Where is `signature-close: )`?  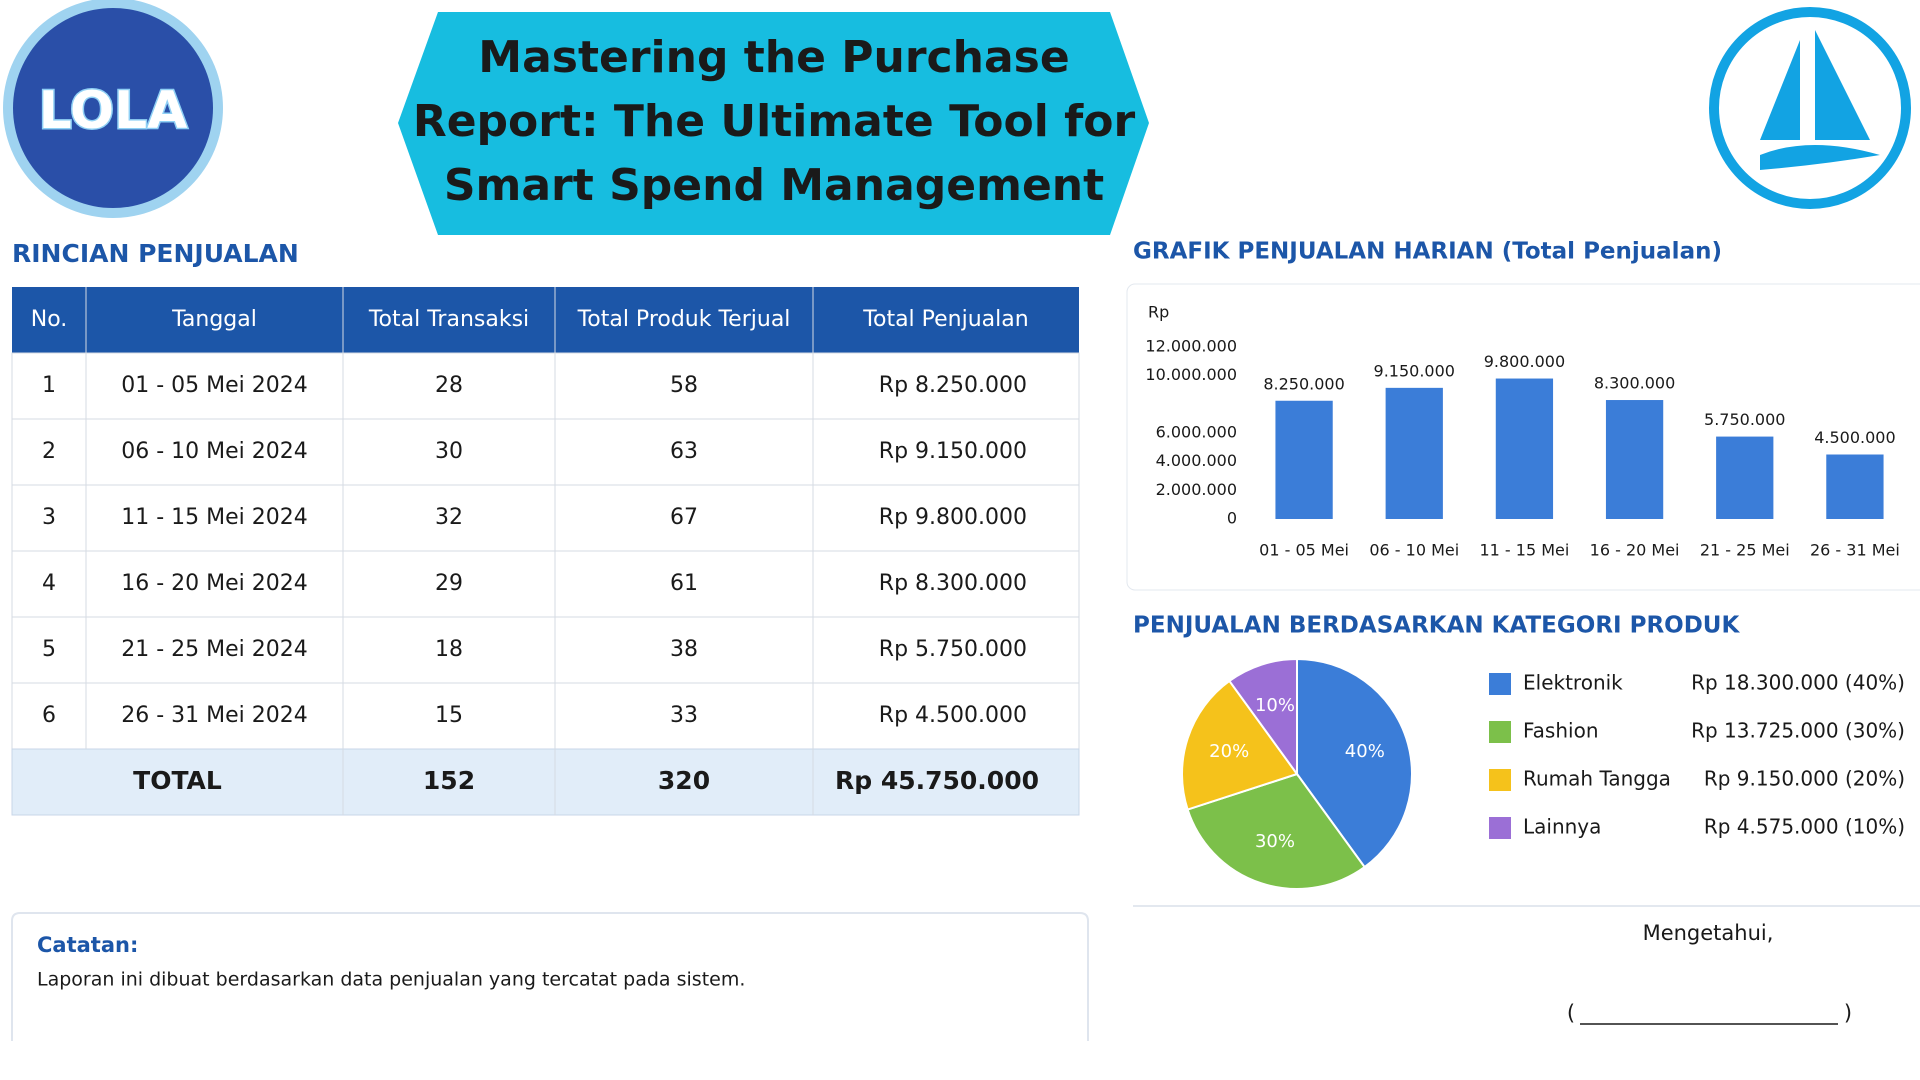 signature-close: ) is located at coordinates (1848, 1013).